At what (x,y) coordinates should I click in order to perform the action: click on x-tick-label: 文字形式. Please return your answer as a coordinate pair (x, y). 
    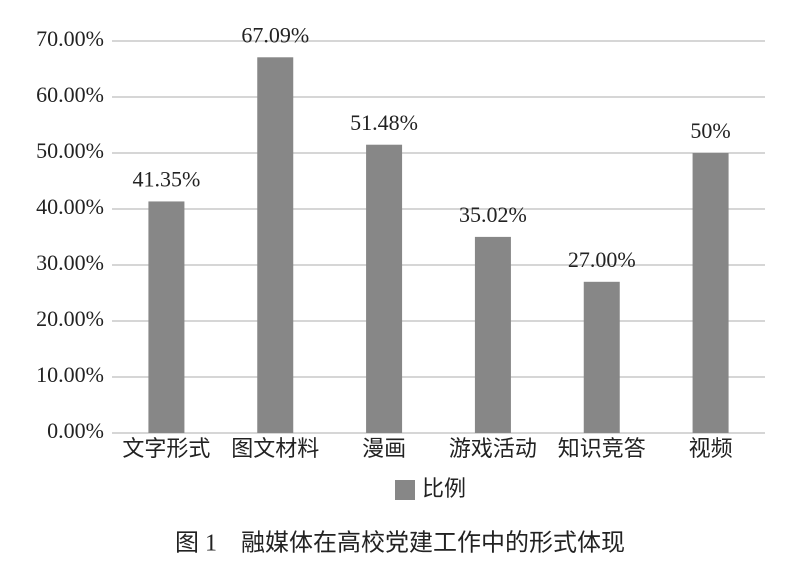
    Looking at the image, I should click on (166, 448).